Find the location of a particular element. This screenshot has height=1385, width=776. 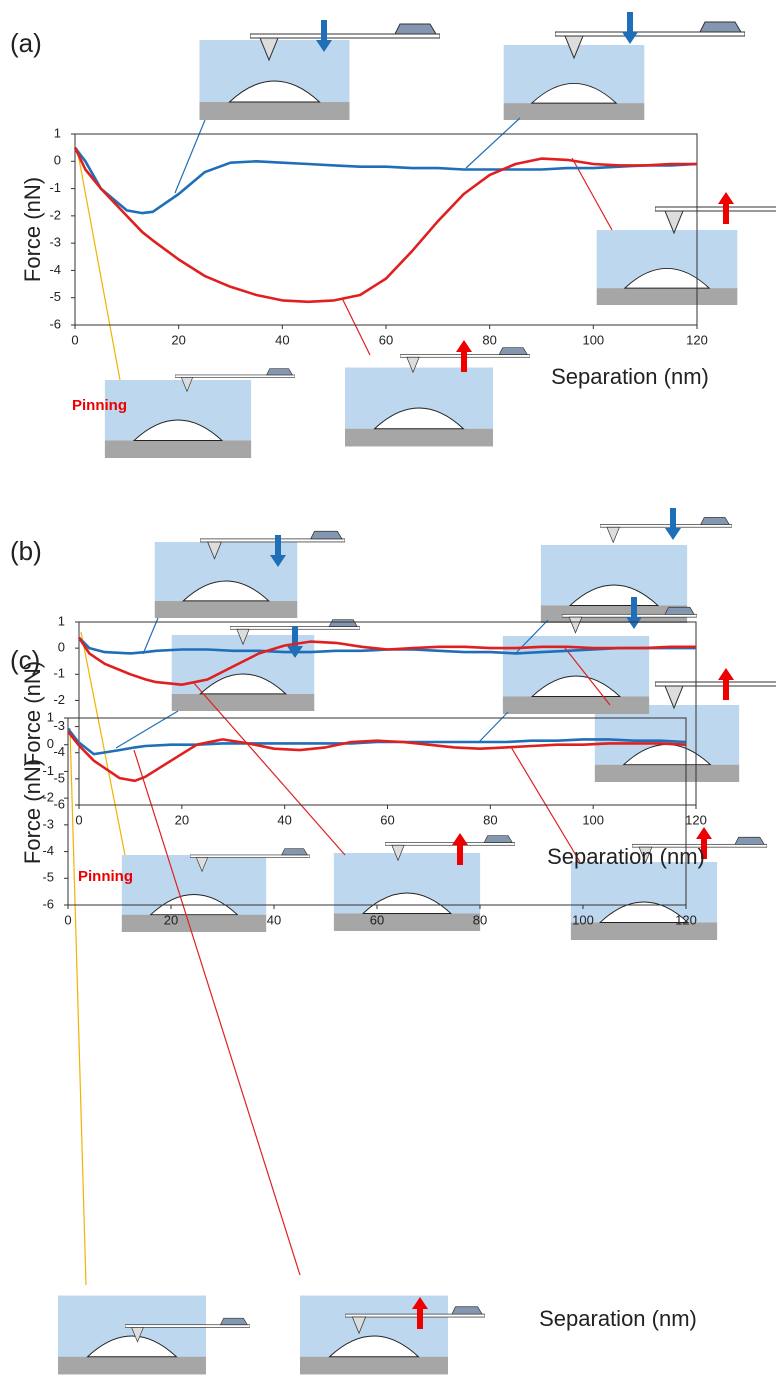

panel-label: (c) is located at coordinates (25, 660).